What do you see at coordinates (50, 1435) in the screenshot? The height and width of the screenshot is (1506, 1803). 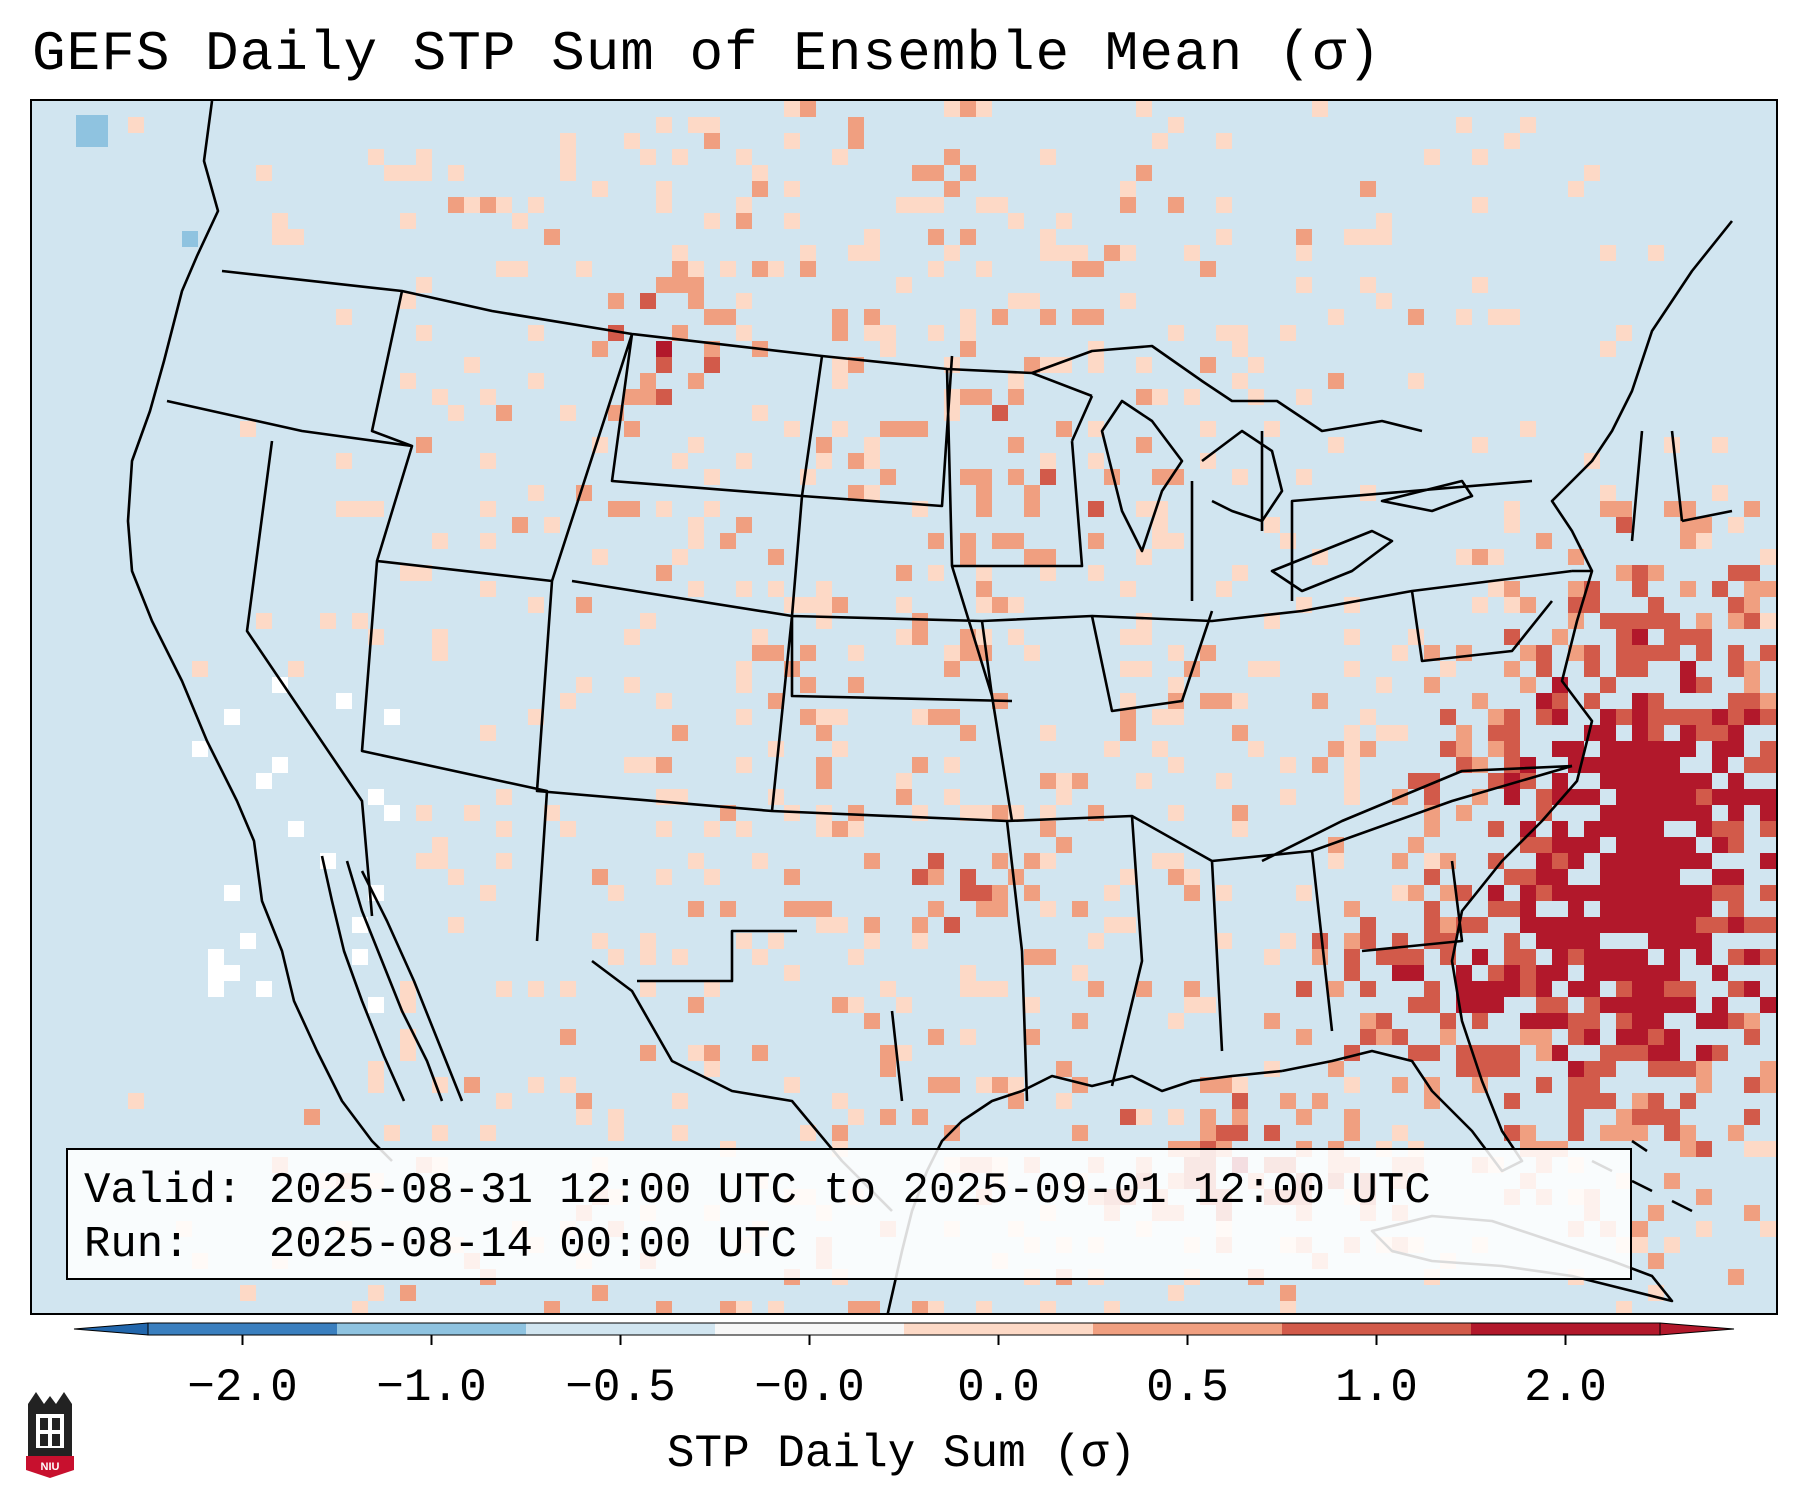 I see `niu-logo: NIU` at bounding box center [50, 1435].